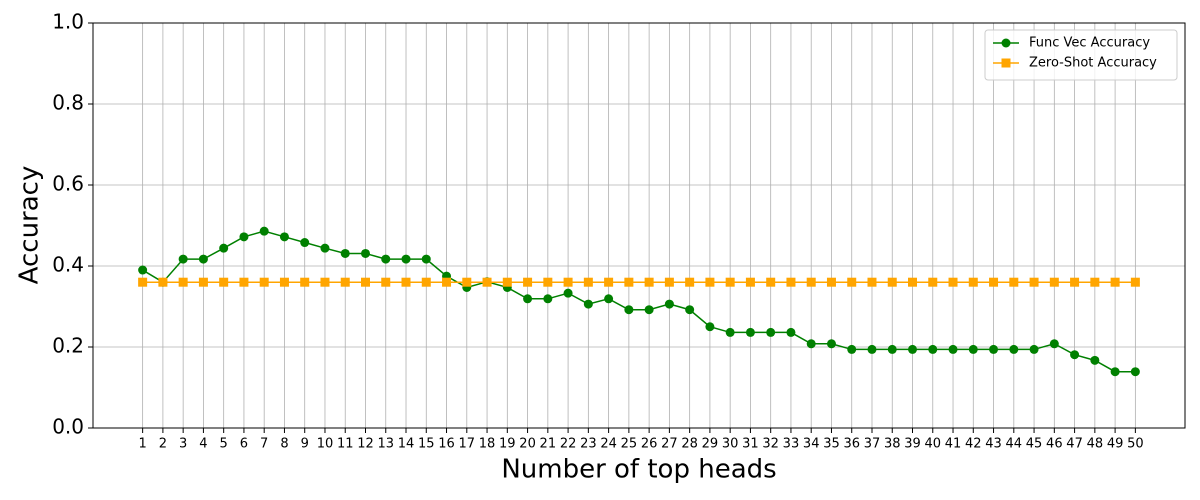 The height and width of the screenshot is (500, 1200). What do you see at coordinates (629, 444) in the screenshot?
I see `x-tick-label: 25` at bounding box center [629, 444].